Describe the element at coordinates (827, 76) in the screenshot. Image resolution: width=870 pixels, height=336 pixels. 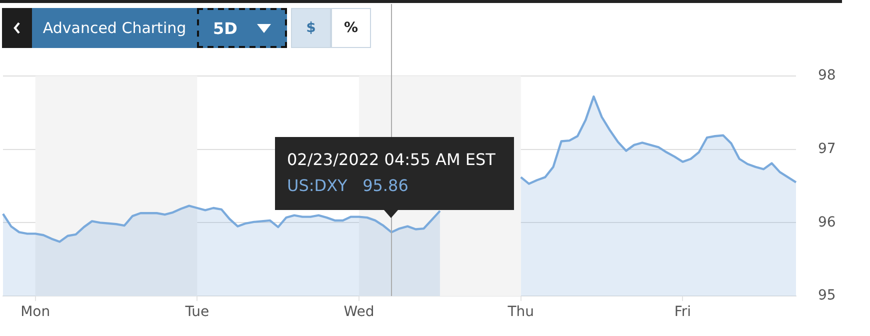
I see `y-tick-label: 98` at that location.